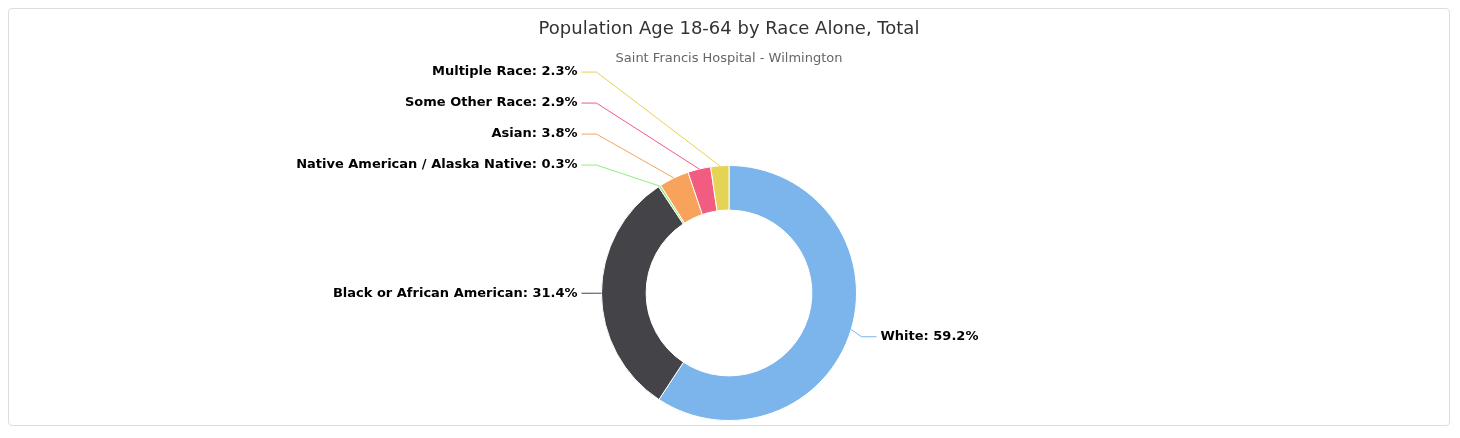  I want to click on slice-label: Asian: 3.8%, so click(534, 133).